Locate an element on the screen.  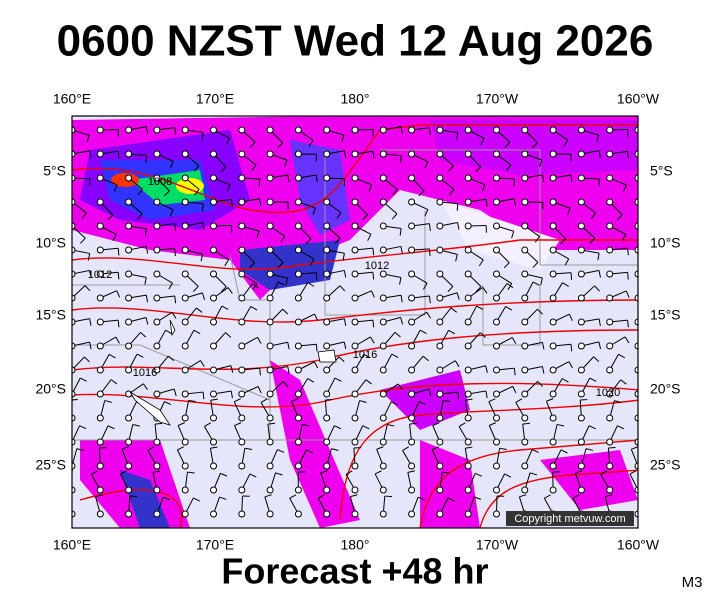
isobar-label: 1020 is located at coordinates (608, 393).